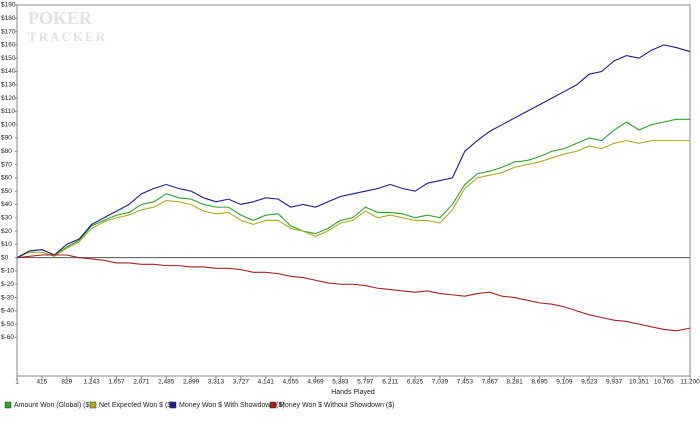 The height and width of the screenshot is (421, 700). Describe the element at coordinates (266, 382) in the screenshot. I see `x-tick-label: 4,141` at that location.